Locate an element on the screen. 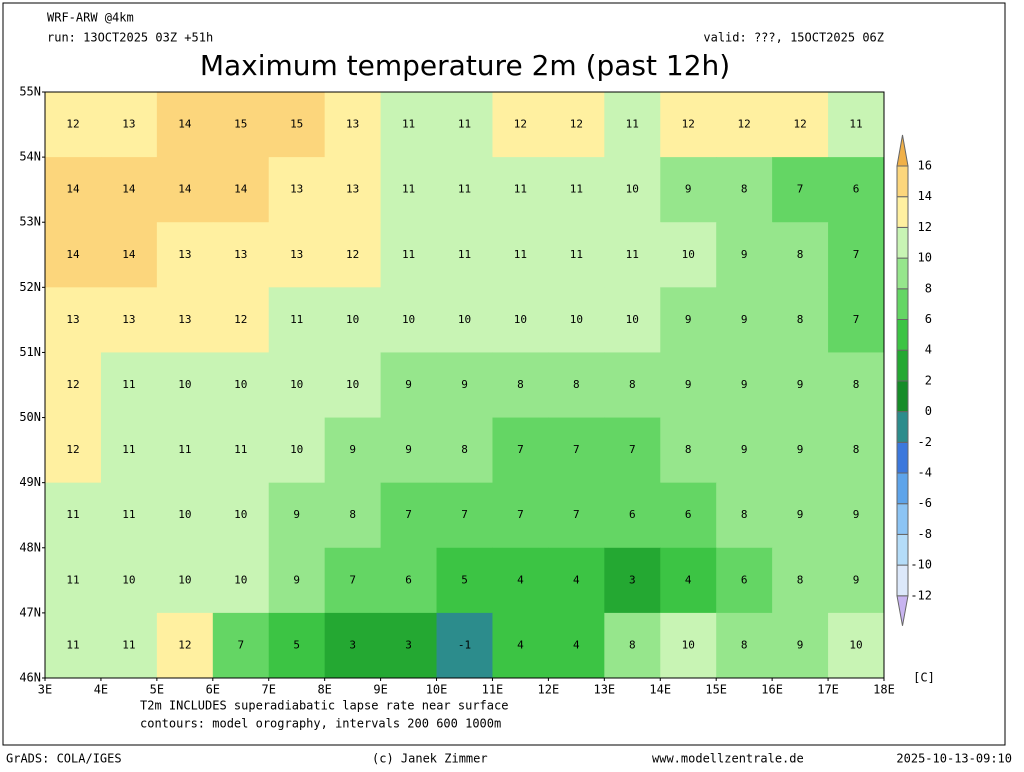 This screenshot has height=772, width=1024. temperature-value: 4 is located at coordinates (520, 579).